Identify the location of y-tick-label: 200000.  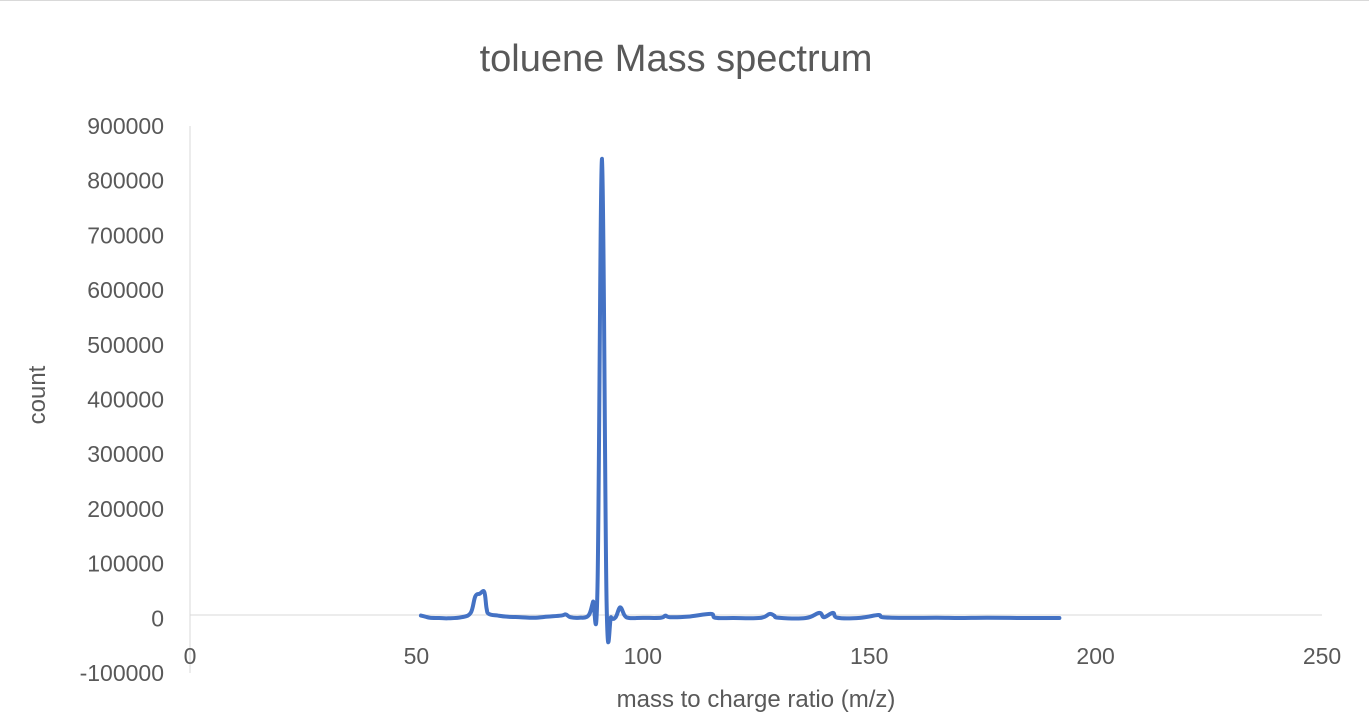
(125, 509).